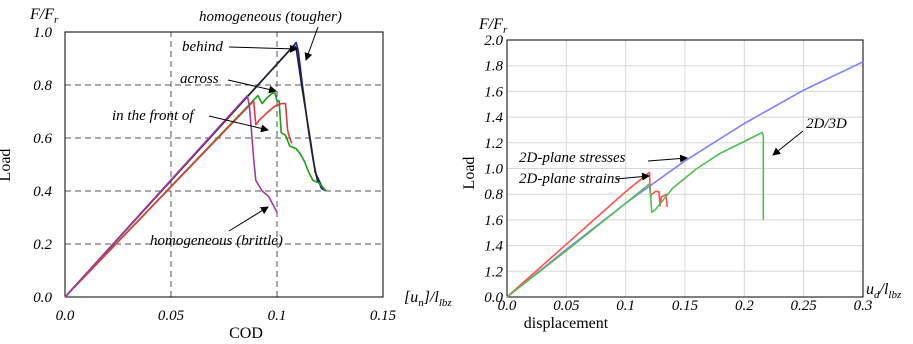 This screenshot has width=913, height=344. Describe the element at coordinates (804, 306) in the screenshot. I see `x-tick-label: 0.25` at that location.